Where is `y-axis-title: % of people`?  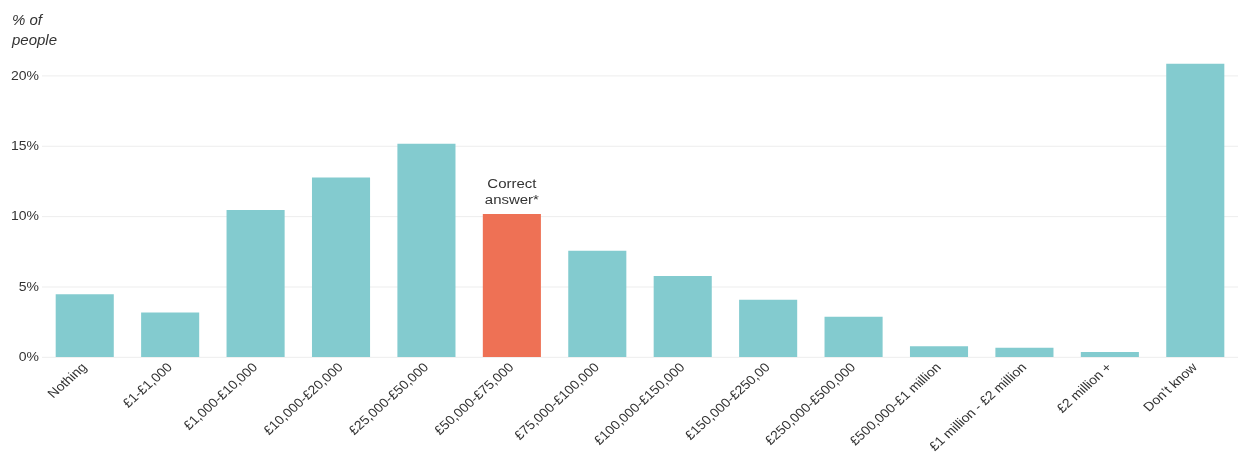
y-axis-title: % of people is located at coordinates (35, 30).